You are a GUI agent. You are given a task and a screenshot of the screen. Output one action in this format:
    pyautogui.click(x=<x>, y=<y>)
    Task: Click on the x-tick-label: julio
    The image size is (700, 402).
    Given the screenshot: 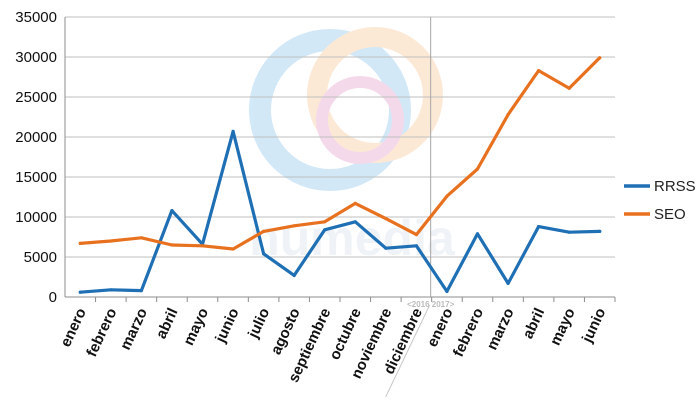 What is the action you would take?
    pyautogui.click(x=258, y=324)
    